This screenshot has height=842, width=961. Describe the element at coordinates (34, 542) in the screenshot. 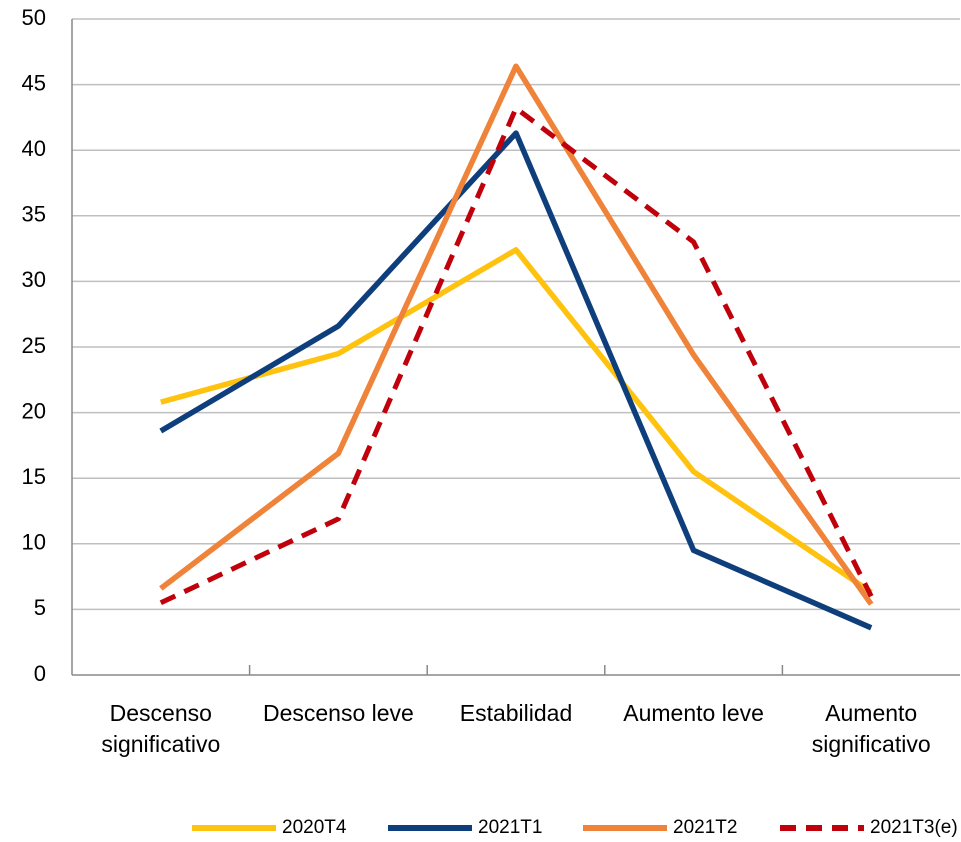

I see `y-tick-label: 10` at that location.